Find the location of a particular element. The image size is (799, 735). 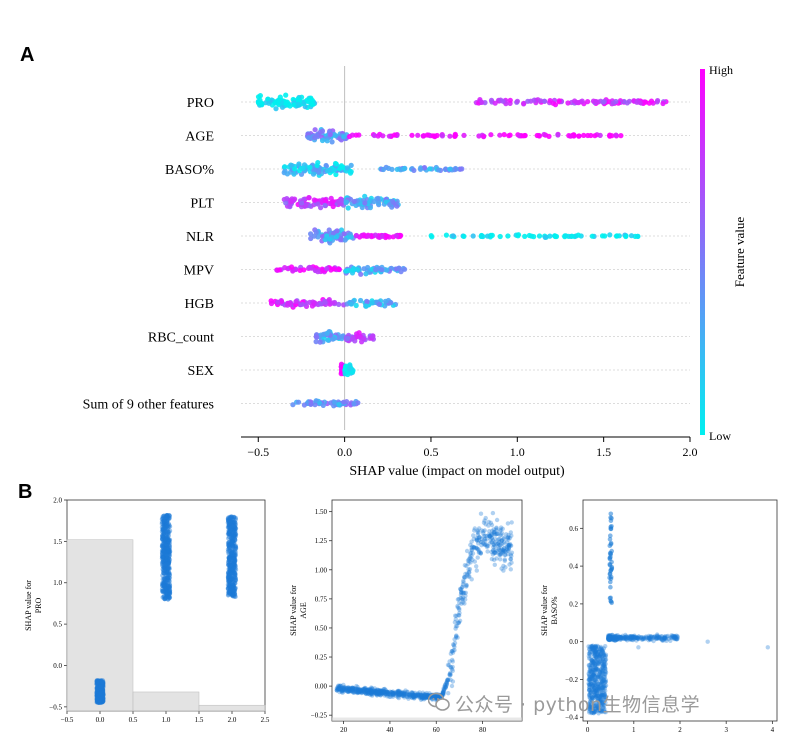

histogram-bar is located at coordinates (232, 708).